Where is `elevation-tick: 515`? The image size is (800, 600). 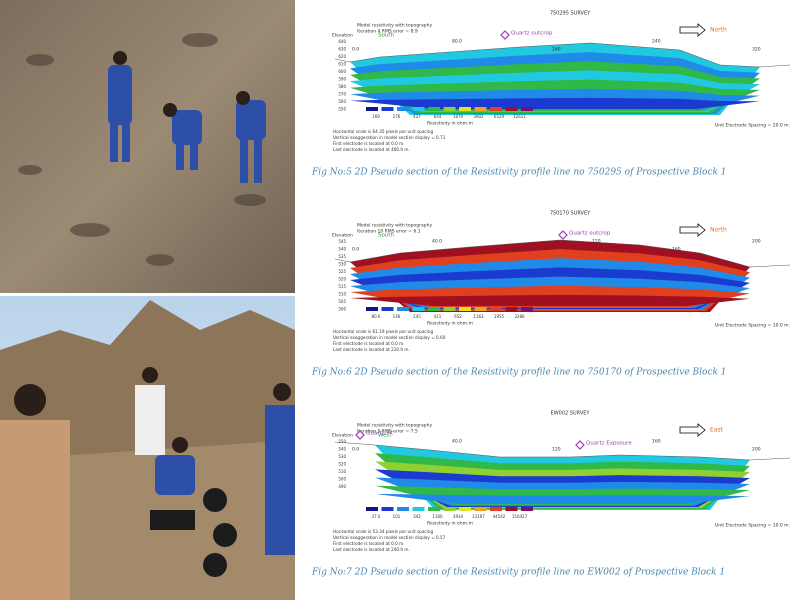 elevation-tick: 515 is located at coordinates (342, 286).